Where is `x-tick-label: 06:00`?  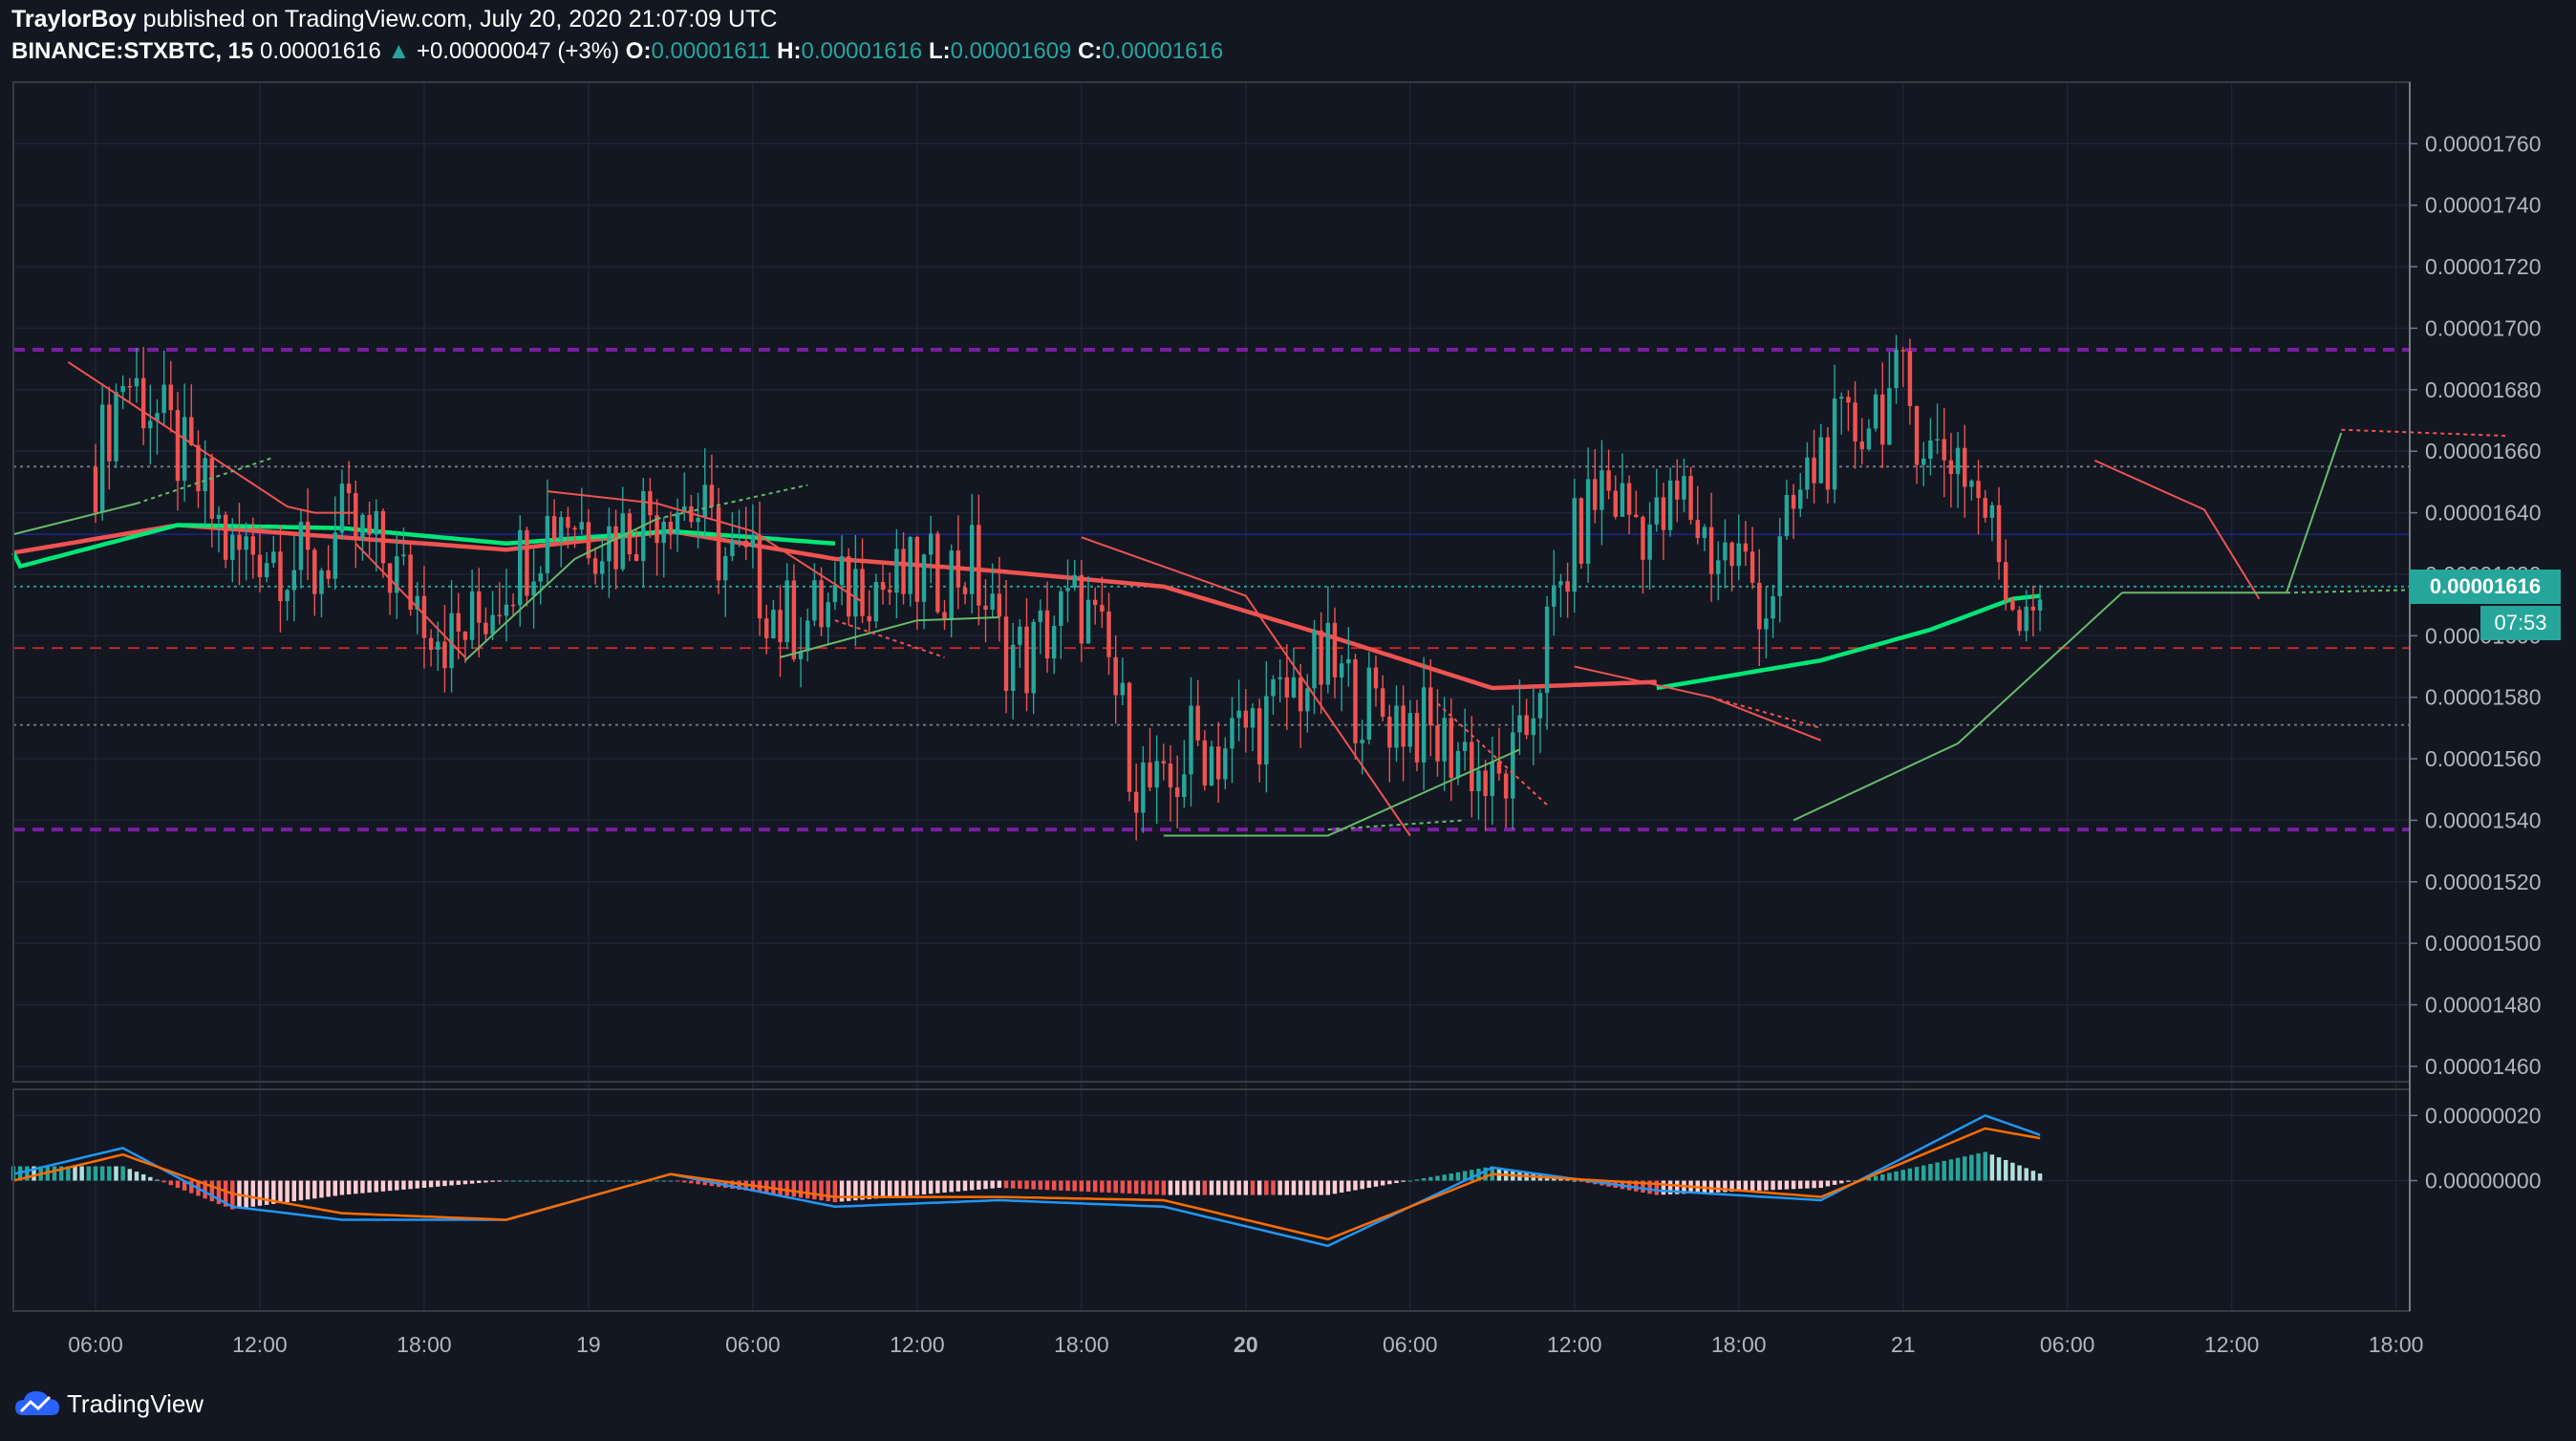 x-tick-label: 06:00 is located at coordinates (1410, 1344).